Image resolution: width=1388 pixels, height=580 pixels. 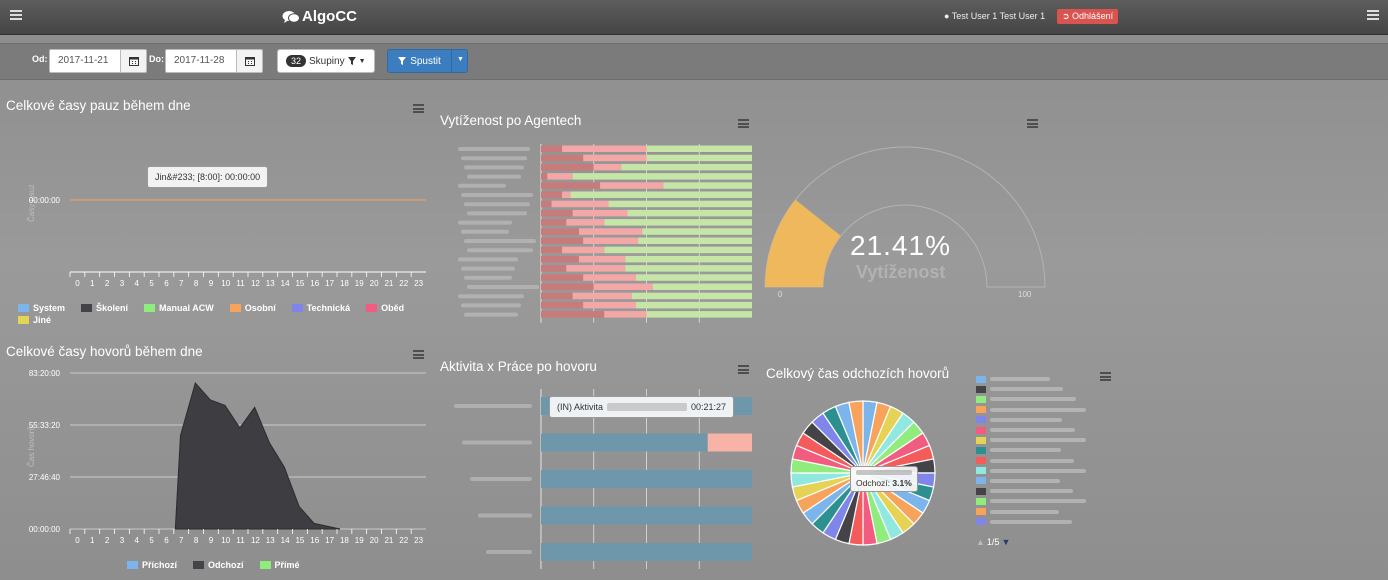 I want to click on logout-button: ➲ Odhlášení, so click(x=1088, y=16).